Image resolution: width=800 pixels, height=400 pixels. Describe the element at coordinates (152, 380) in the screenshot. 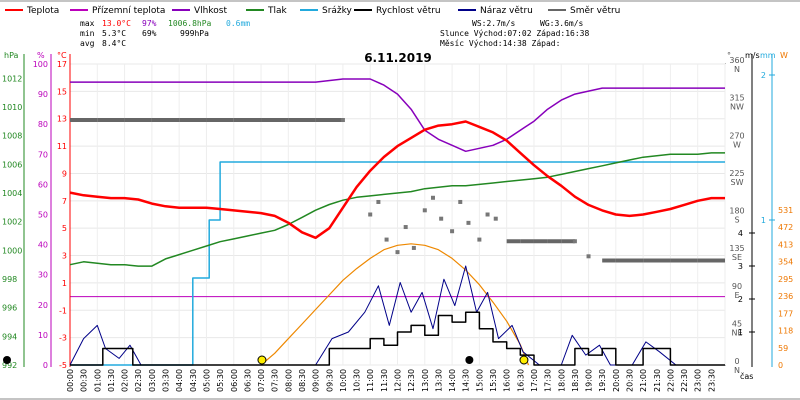

I see `x-tick-label: 03:00` at that location.